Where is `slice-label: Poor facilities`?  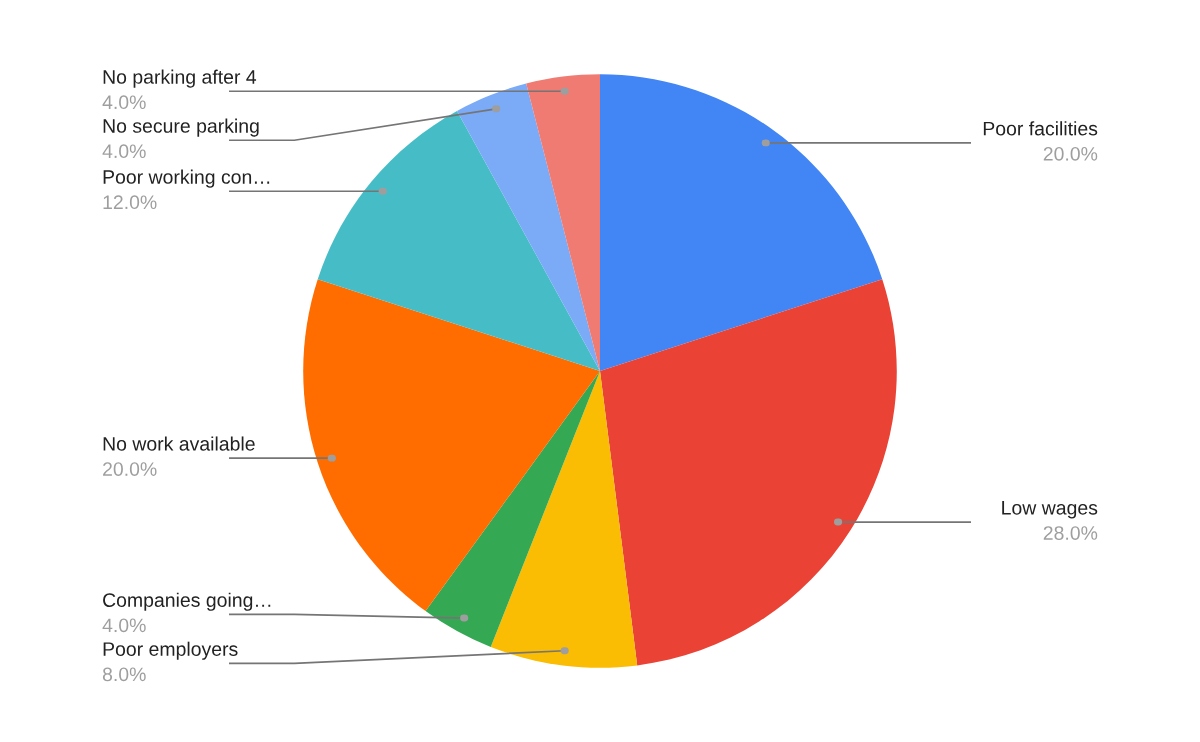
slice-label: Poor facilities is located at coordinates (1040, 128).